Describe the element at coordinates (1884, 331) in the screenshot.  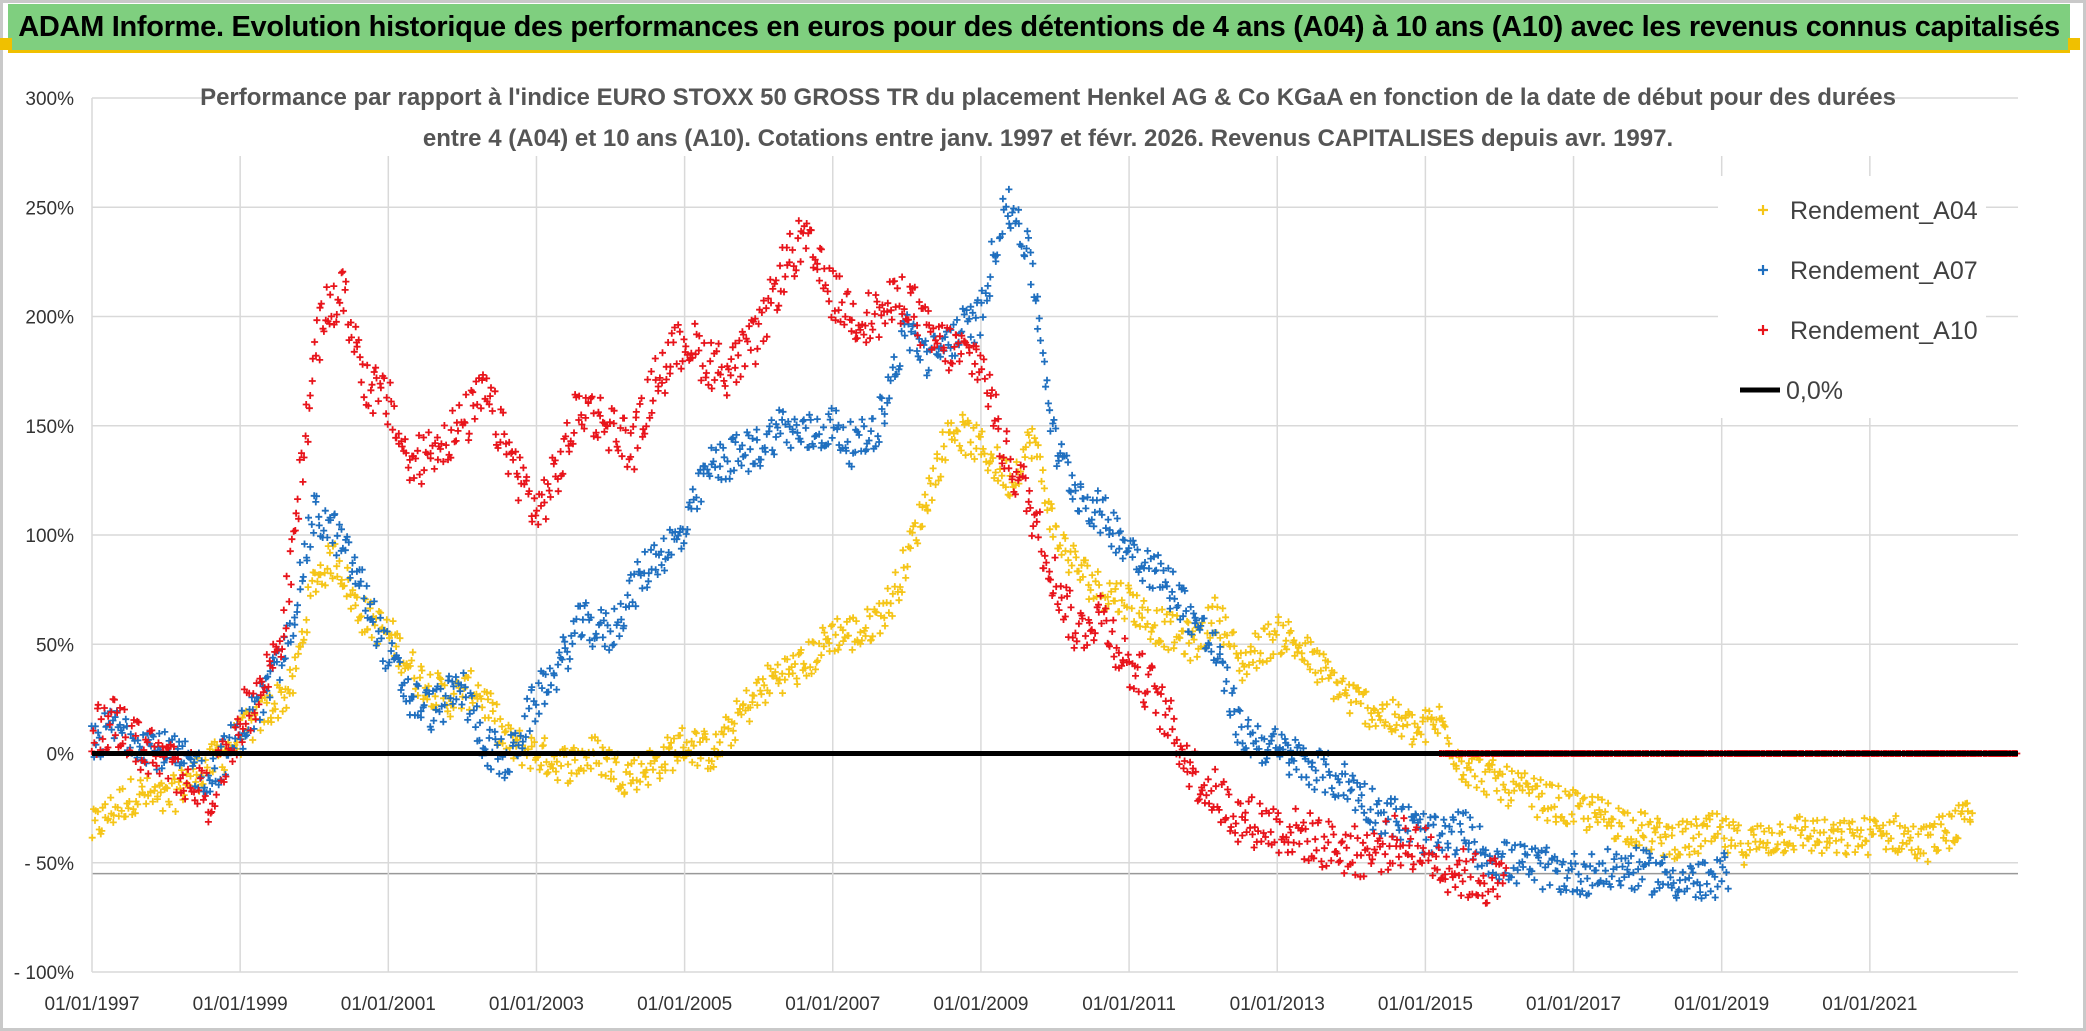
I see `legend-label: Rendement_A10` at that location.